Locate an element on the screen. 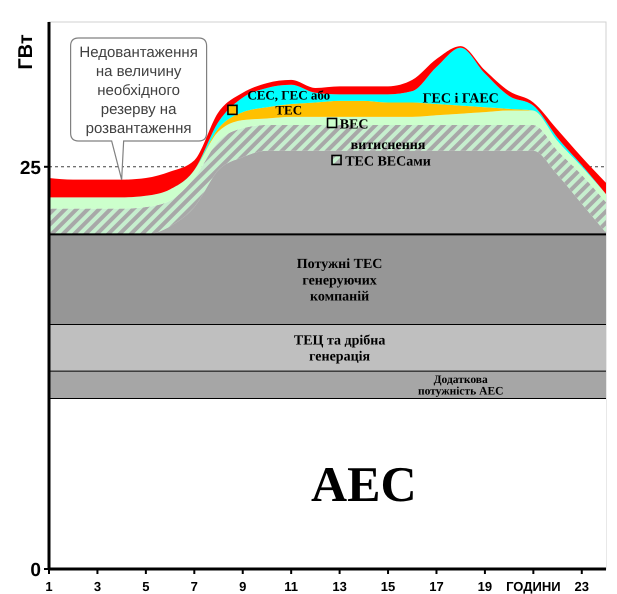 The image size is (617, 594). x-tick-label: 23 is located at coordinates (582, 586).